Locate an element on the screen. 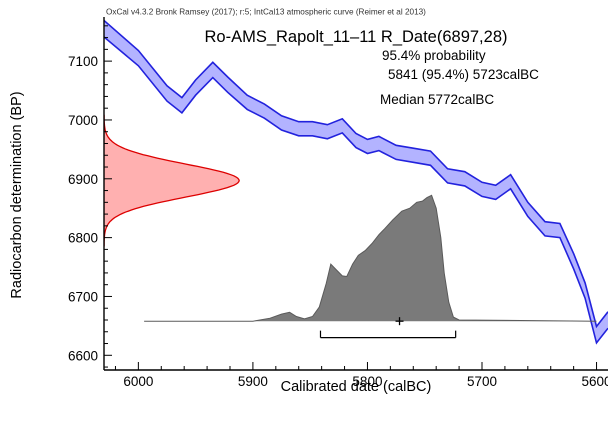 This screenshot has width=608, height=427. radiocarbon-distribution-fill is located at coordinates (172, 180).